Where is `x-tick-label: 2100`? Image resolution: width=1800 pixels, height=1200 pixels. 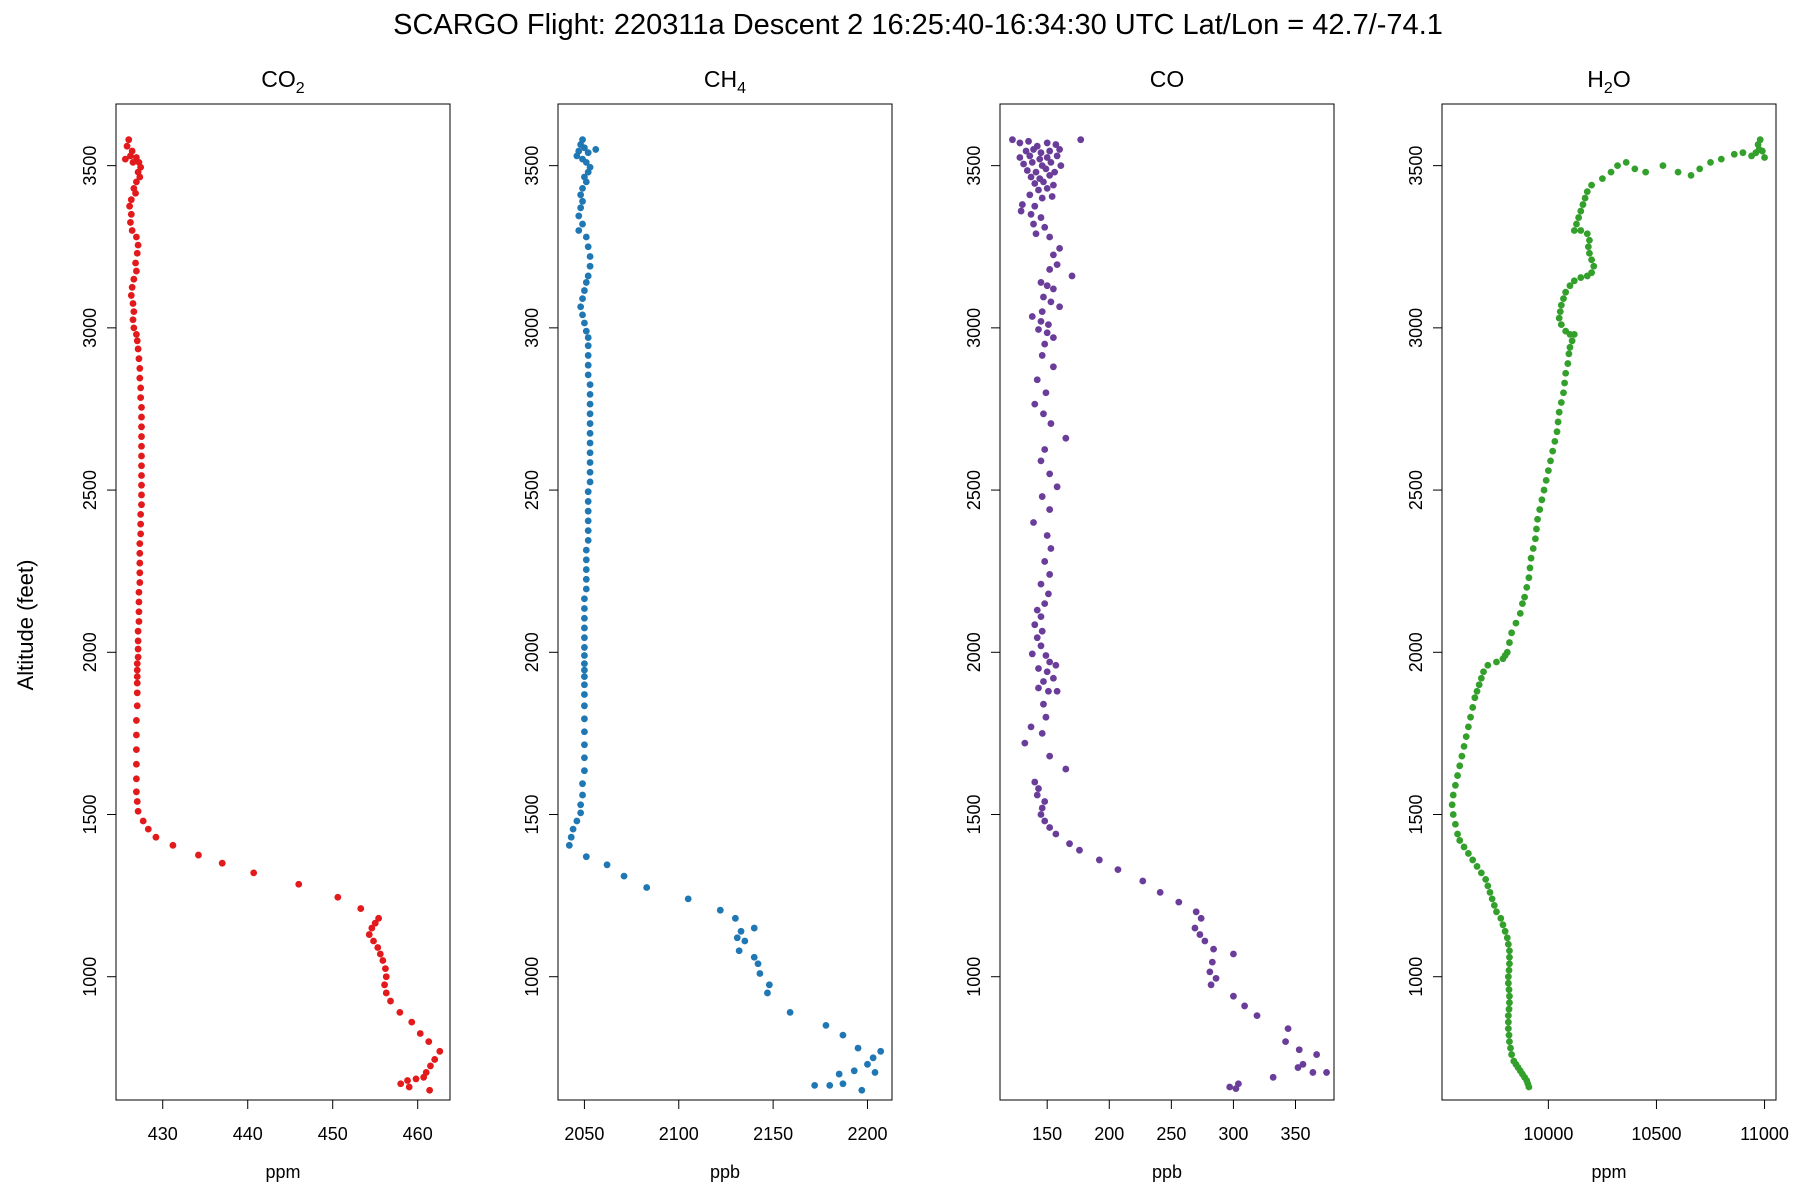
x-tick-label: 2100 is located at coordinates (679, 1134).